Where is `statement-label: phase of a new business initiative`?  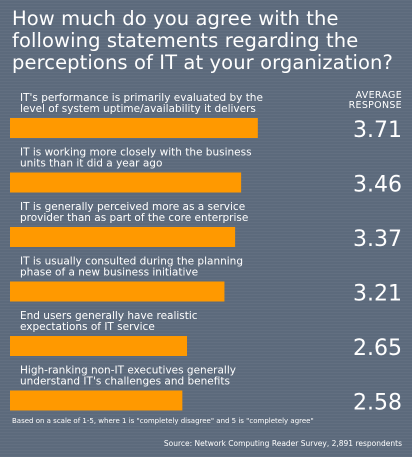 statement-label: phase of a new business initiative is located at coordinates (109, 273).